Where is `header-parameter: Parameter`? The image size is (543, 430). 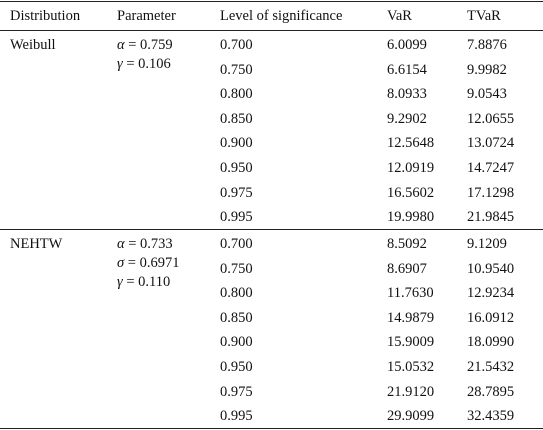 header-parameter: Parameter is located at coordinates (146, 16).